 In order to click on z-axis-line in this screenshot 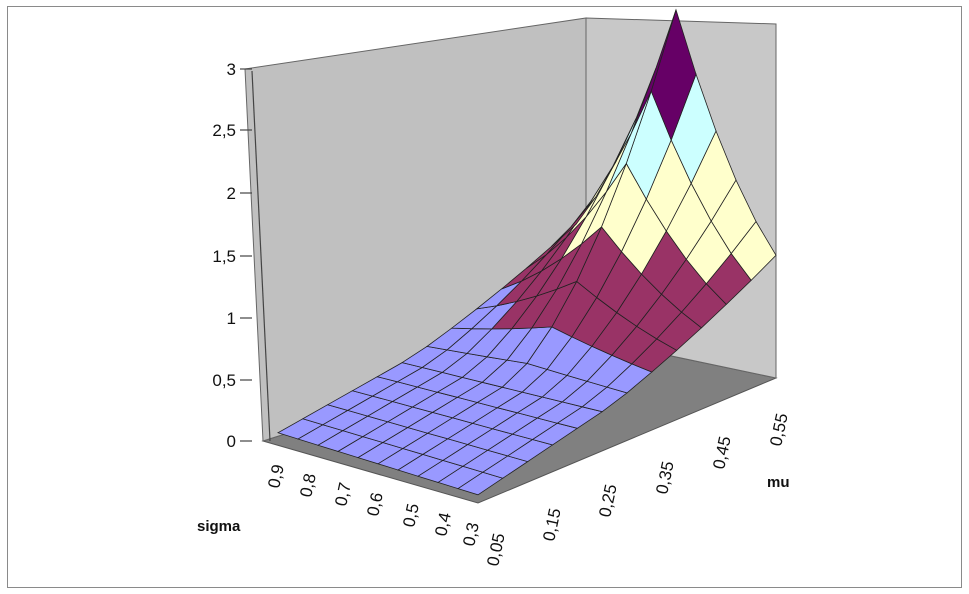, I will do `click(261, 256)`.